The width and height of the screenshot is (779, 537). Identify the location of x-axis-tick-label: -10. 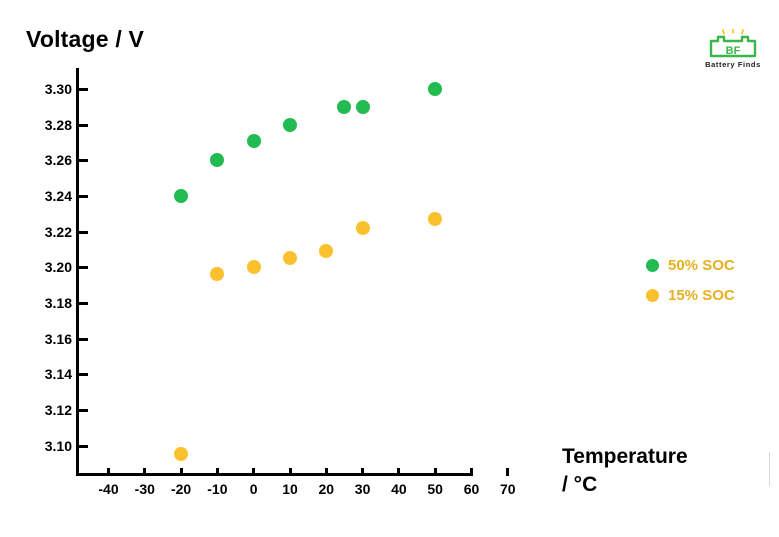
(217, 489).